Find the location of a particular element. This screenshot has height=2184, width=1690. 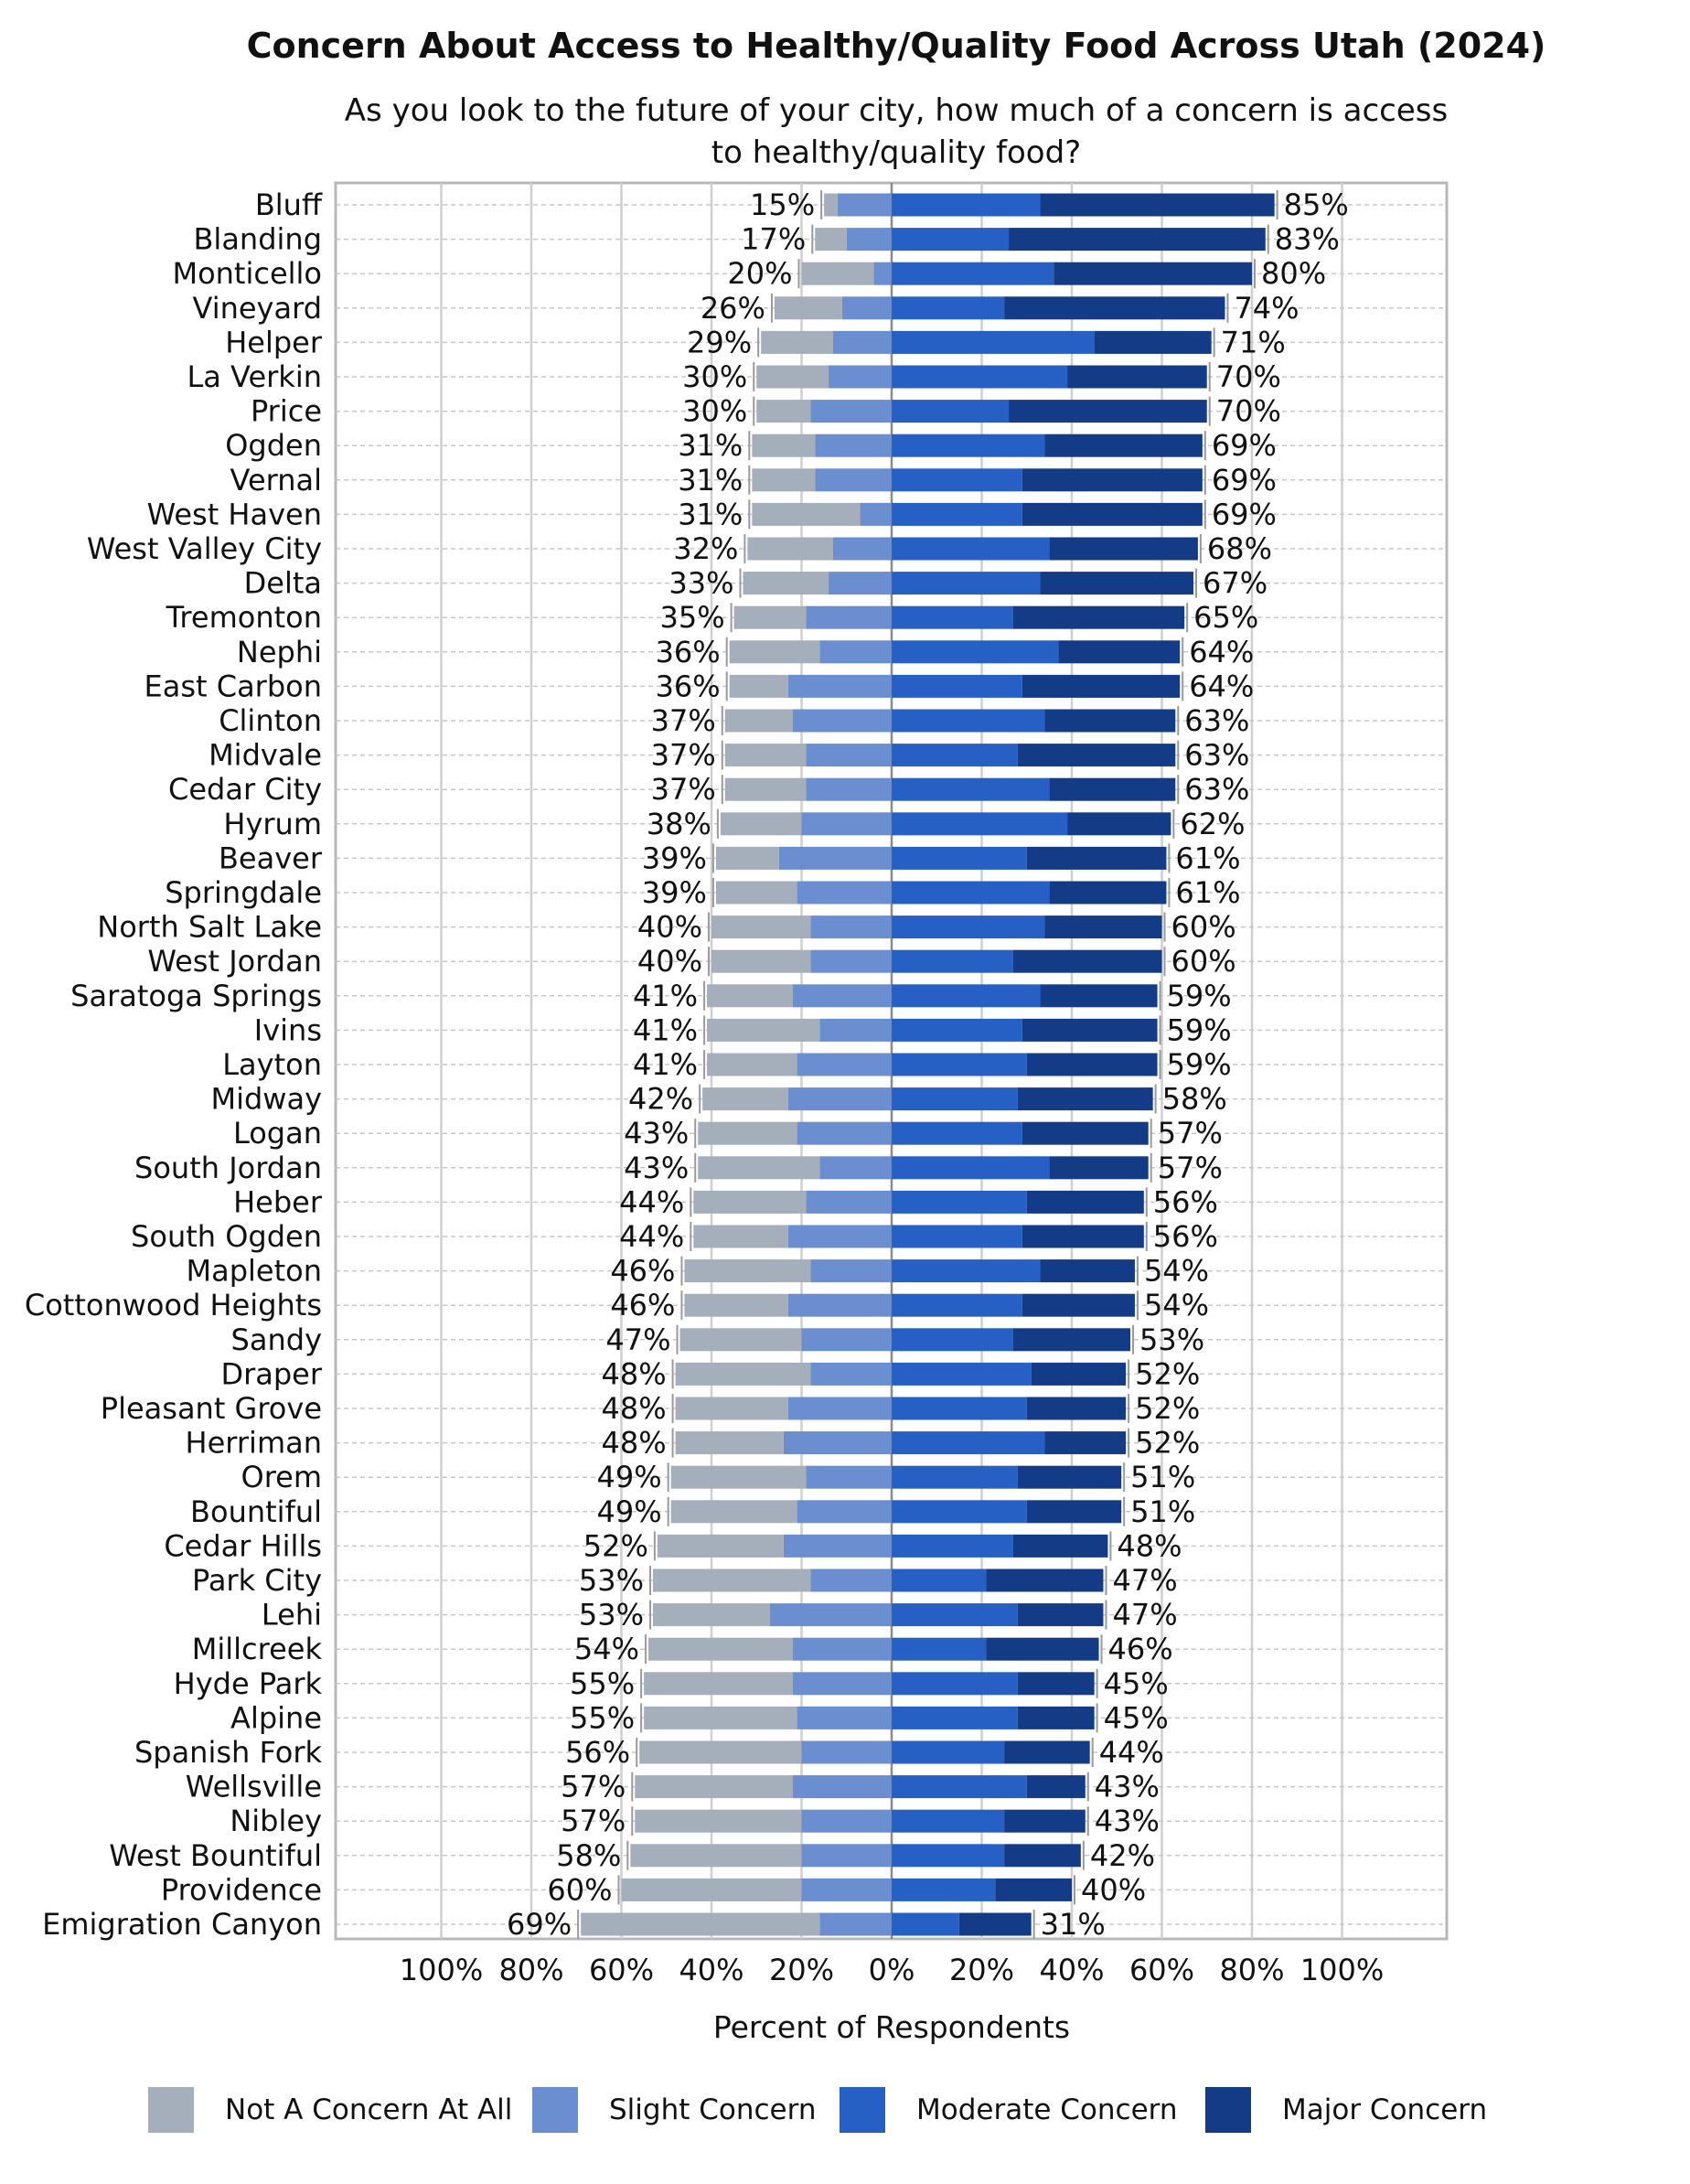

right-total-label: 54% is located at coordinates (1176, 1271).